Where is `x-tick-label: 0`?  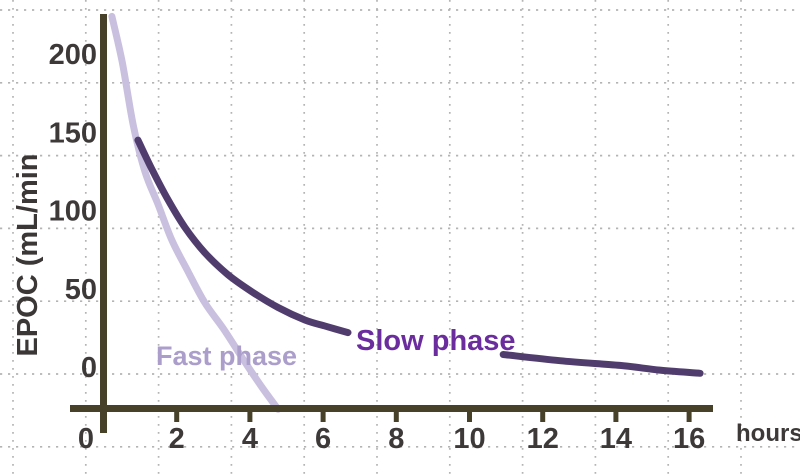
x-tick-label: 0 is located at coordinates (86, 439).